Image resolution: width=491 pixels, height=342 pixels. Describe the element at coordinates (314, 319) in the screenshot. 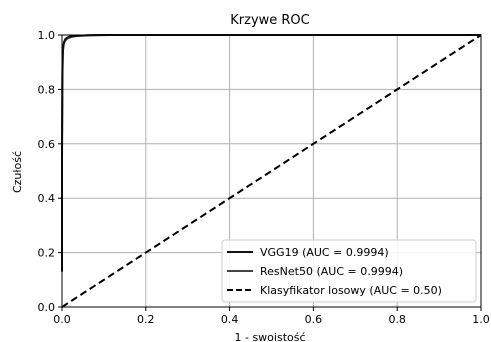

I see `x-tick-label: 0.6` at that location.